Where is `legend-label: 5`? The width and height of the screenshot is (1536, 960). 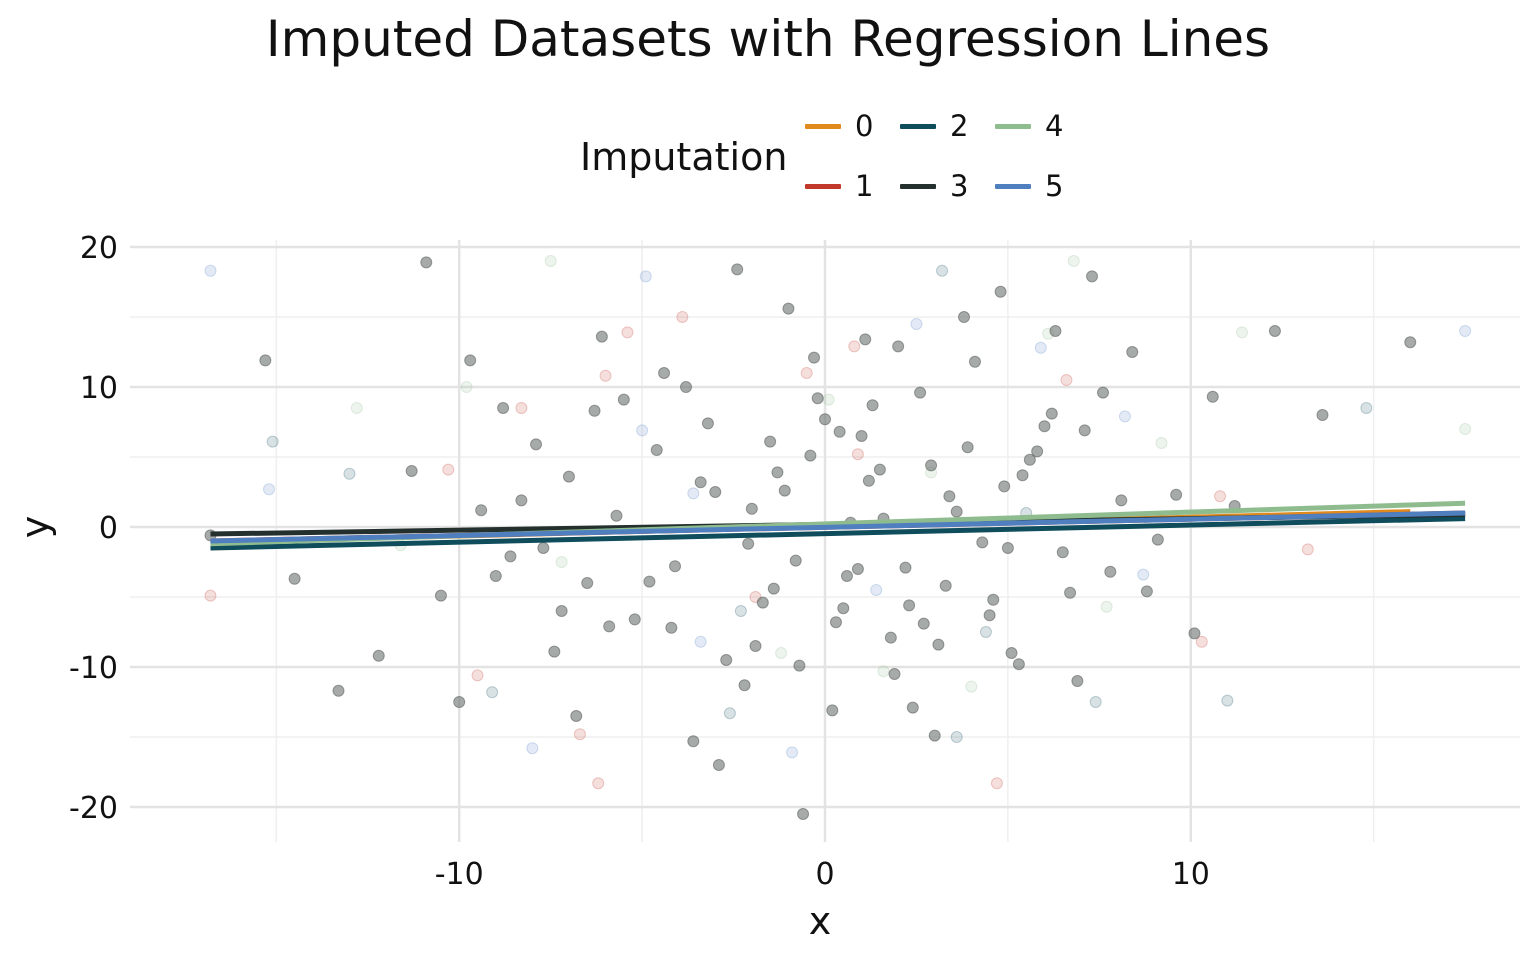 legend-label: 5 is located at coordinates (1054, 186).